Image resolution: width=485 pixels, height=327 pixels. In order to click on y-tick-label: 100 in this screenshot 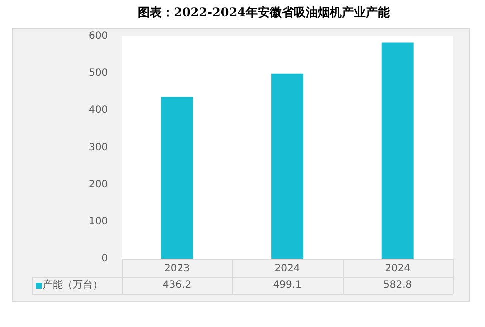, I will do `click(98, 222)`.